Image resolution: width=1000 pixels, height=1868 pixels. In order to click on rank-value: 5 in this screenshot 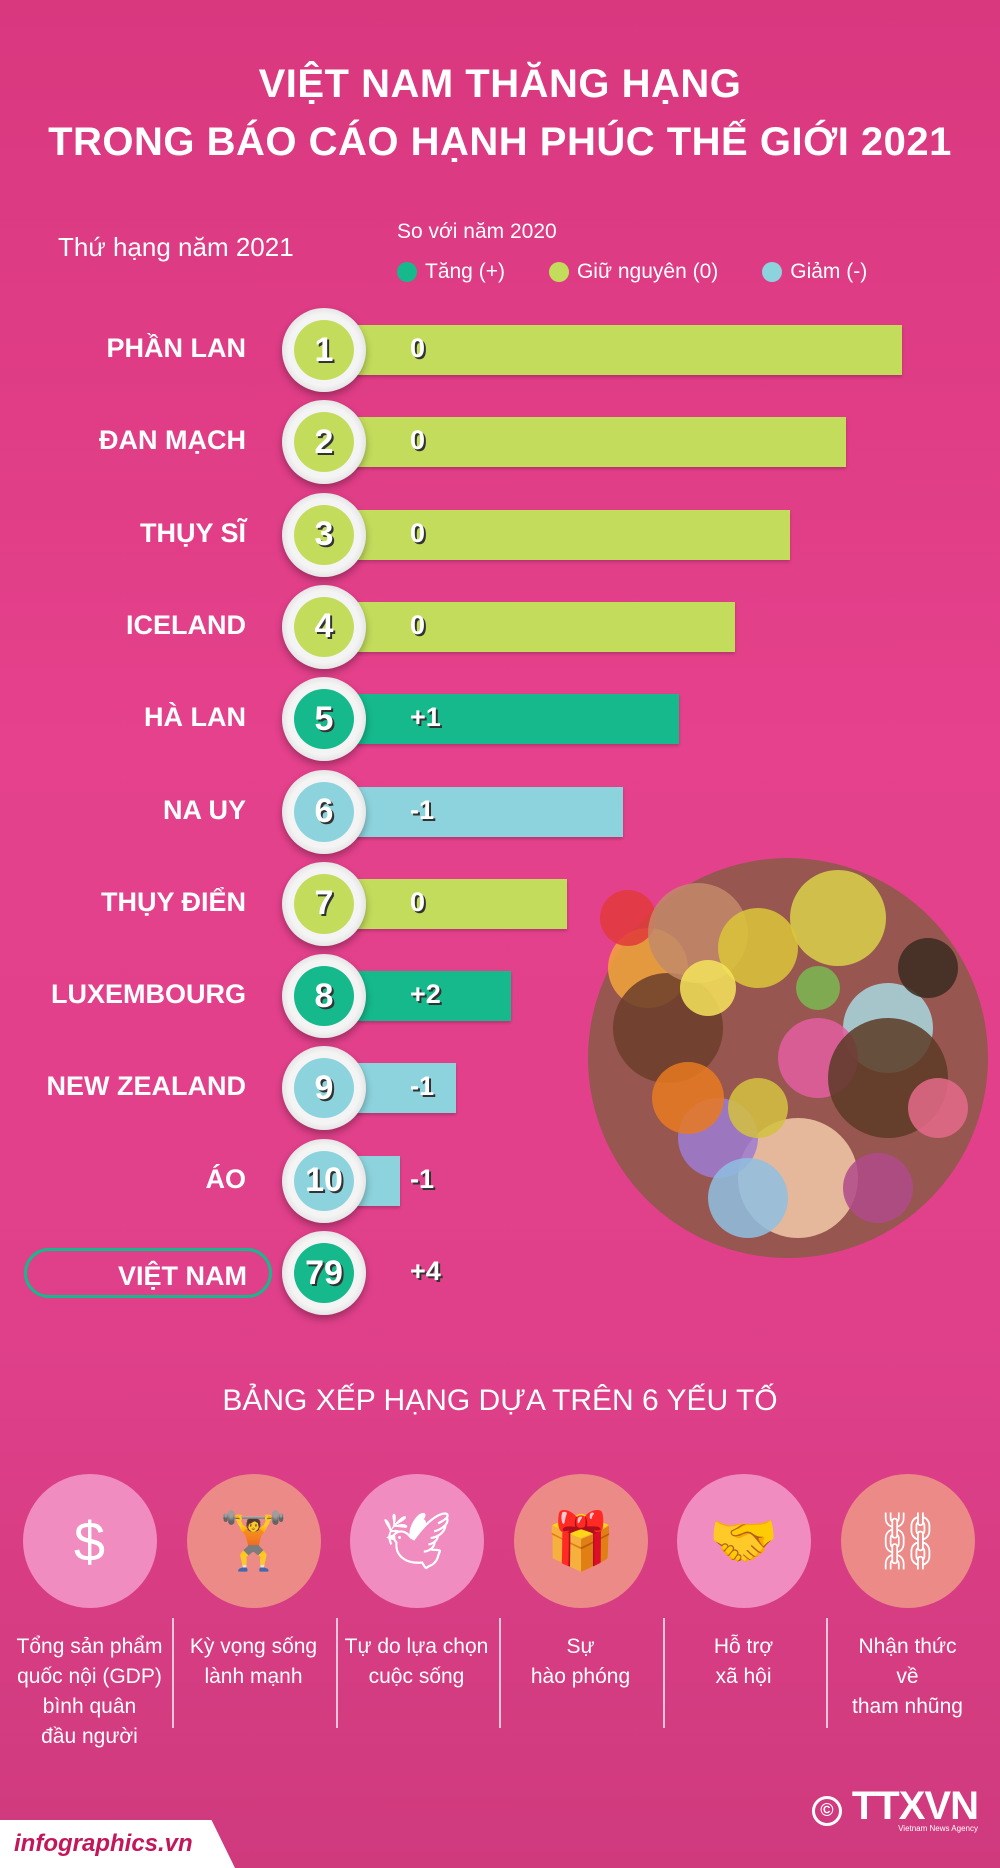, I will do `click(324, 719)`.